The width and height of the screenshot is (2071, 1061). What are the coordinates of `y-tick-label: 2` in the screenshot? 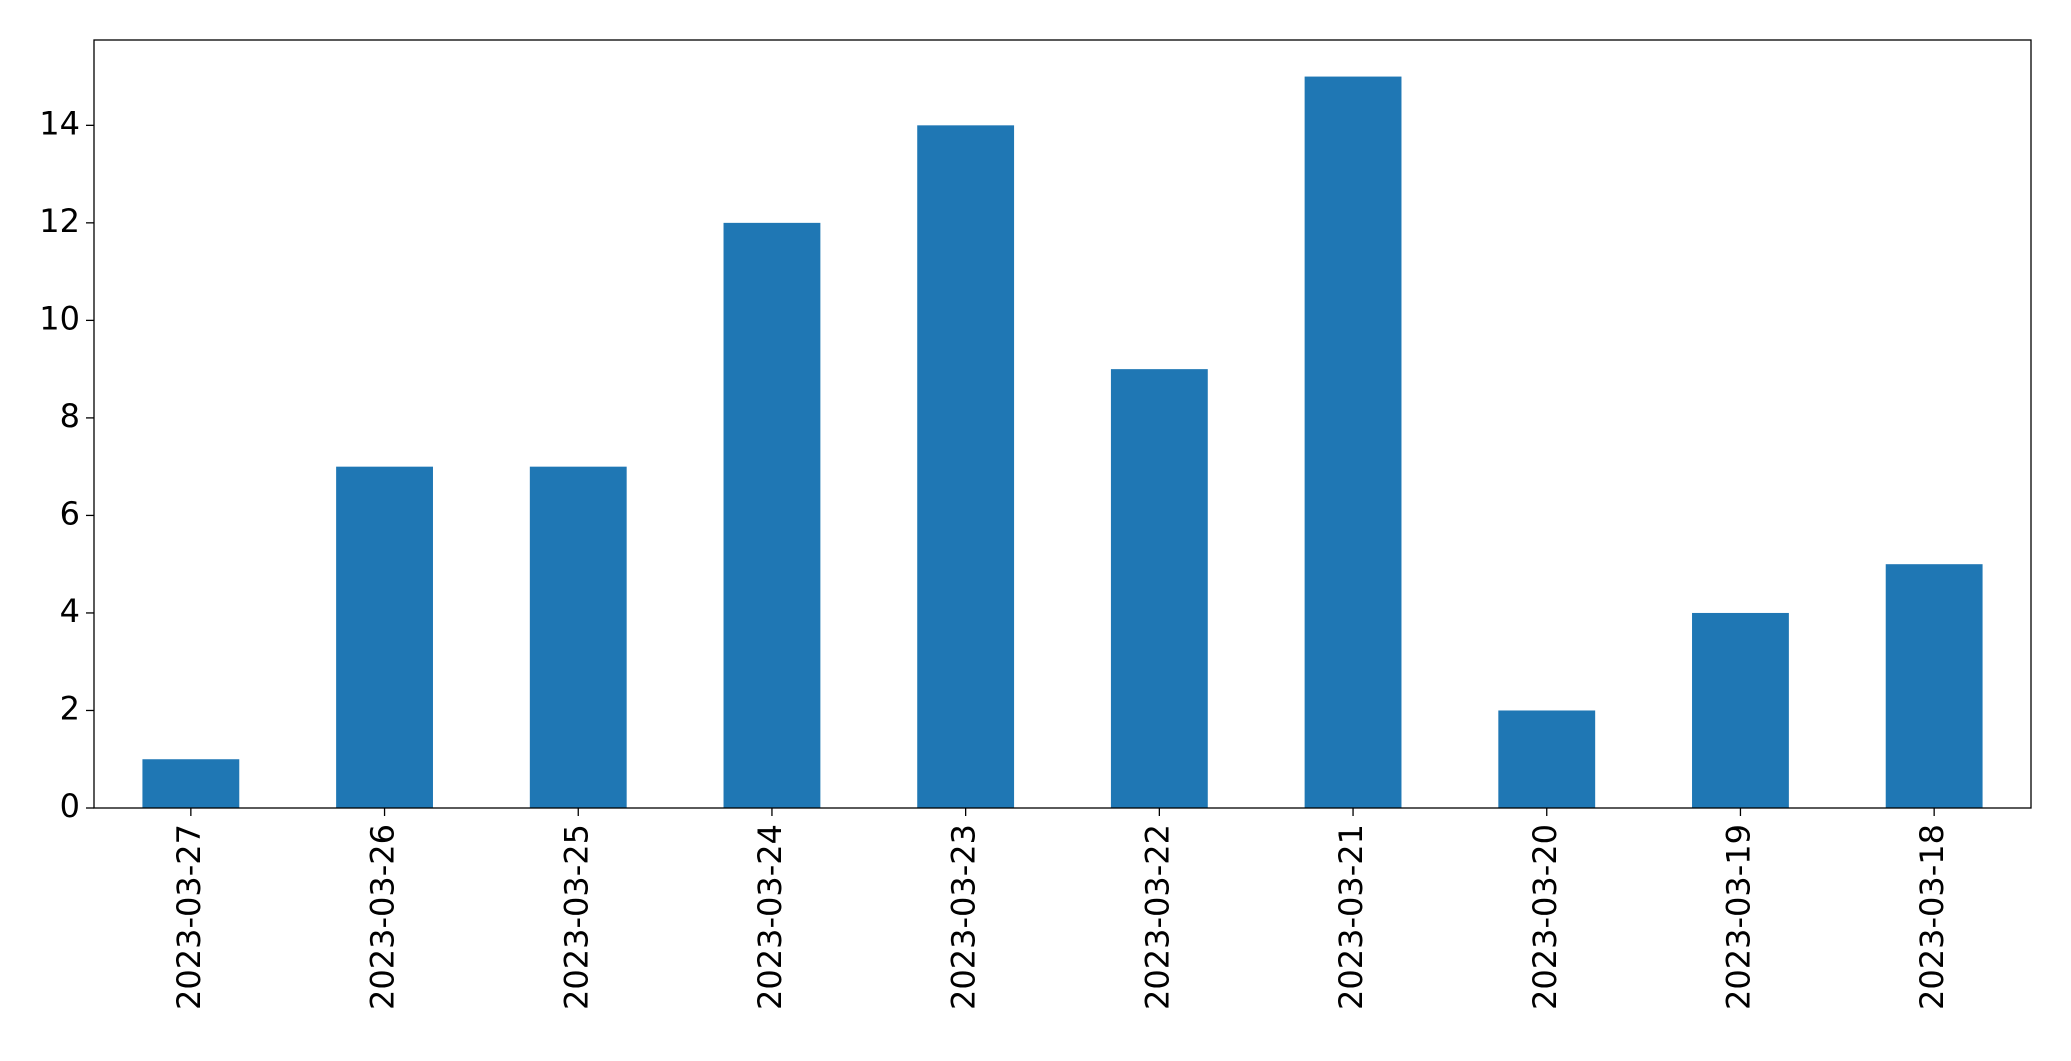 It's located at (70, 708).